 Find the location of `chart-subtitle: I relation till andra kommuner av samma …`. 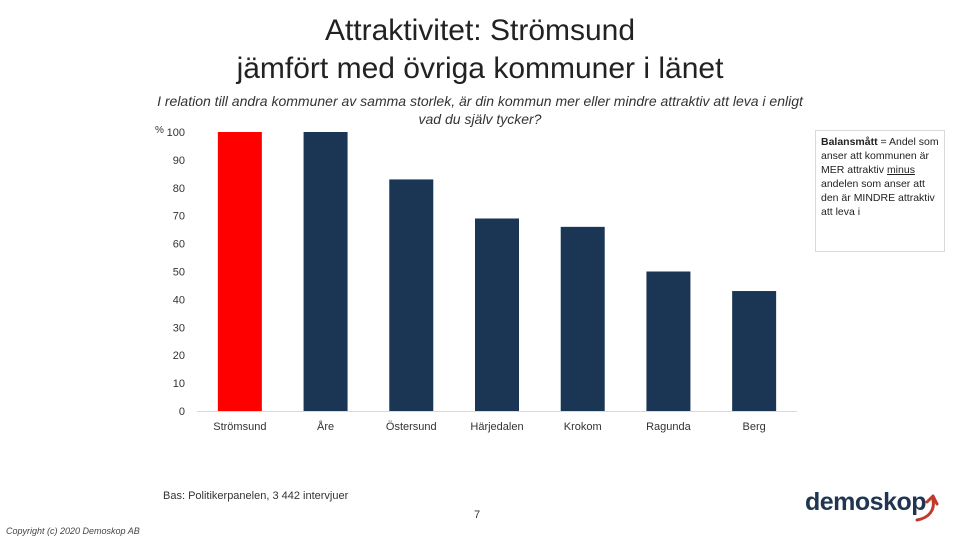

chart-subtitle: I relation till andra kommuner av samma … is located at coordinates (480, 110).